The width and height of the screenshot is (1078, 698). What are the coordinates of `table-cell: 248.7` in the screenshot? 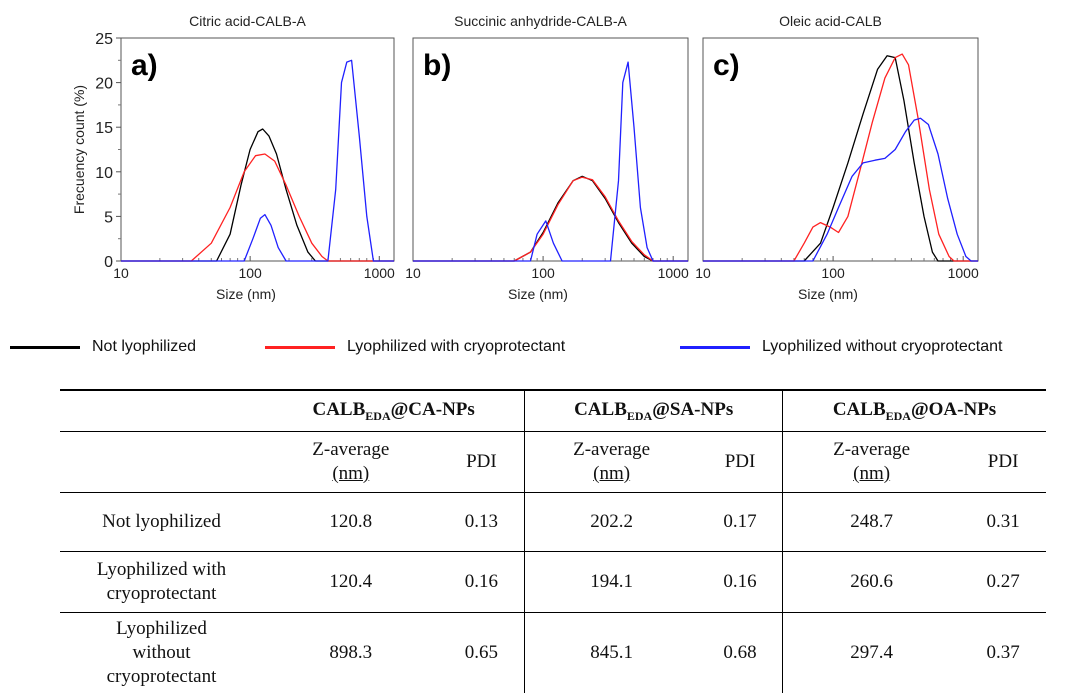 It's located at (871, 522).